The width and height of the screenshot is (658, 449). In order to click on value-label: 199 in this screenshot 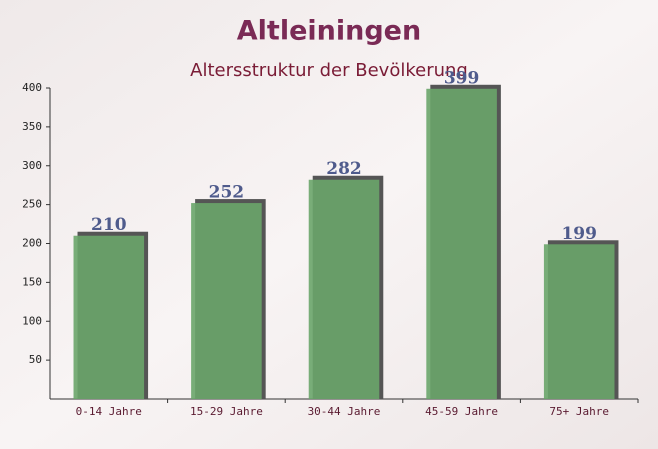, I will do `click(579, 234)`.